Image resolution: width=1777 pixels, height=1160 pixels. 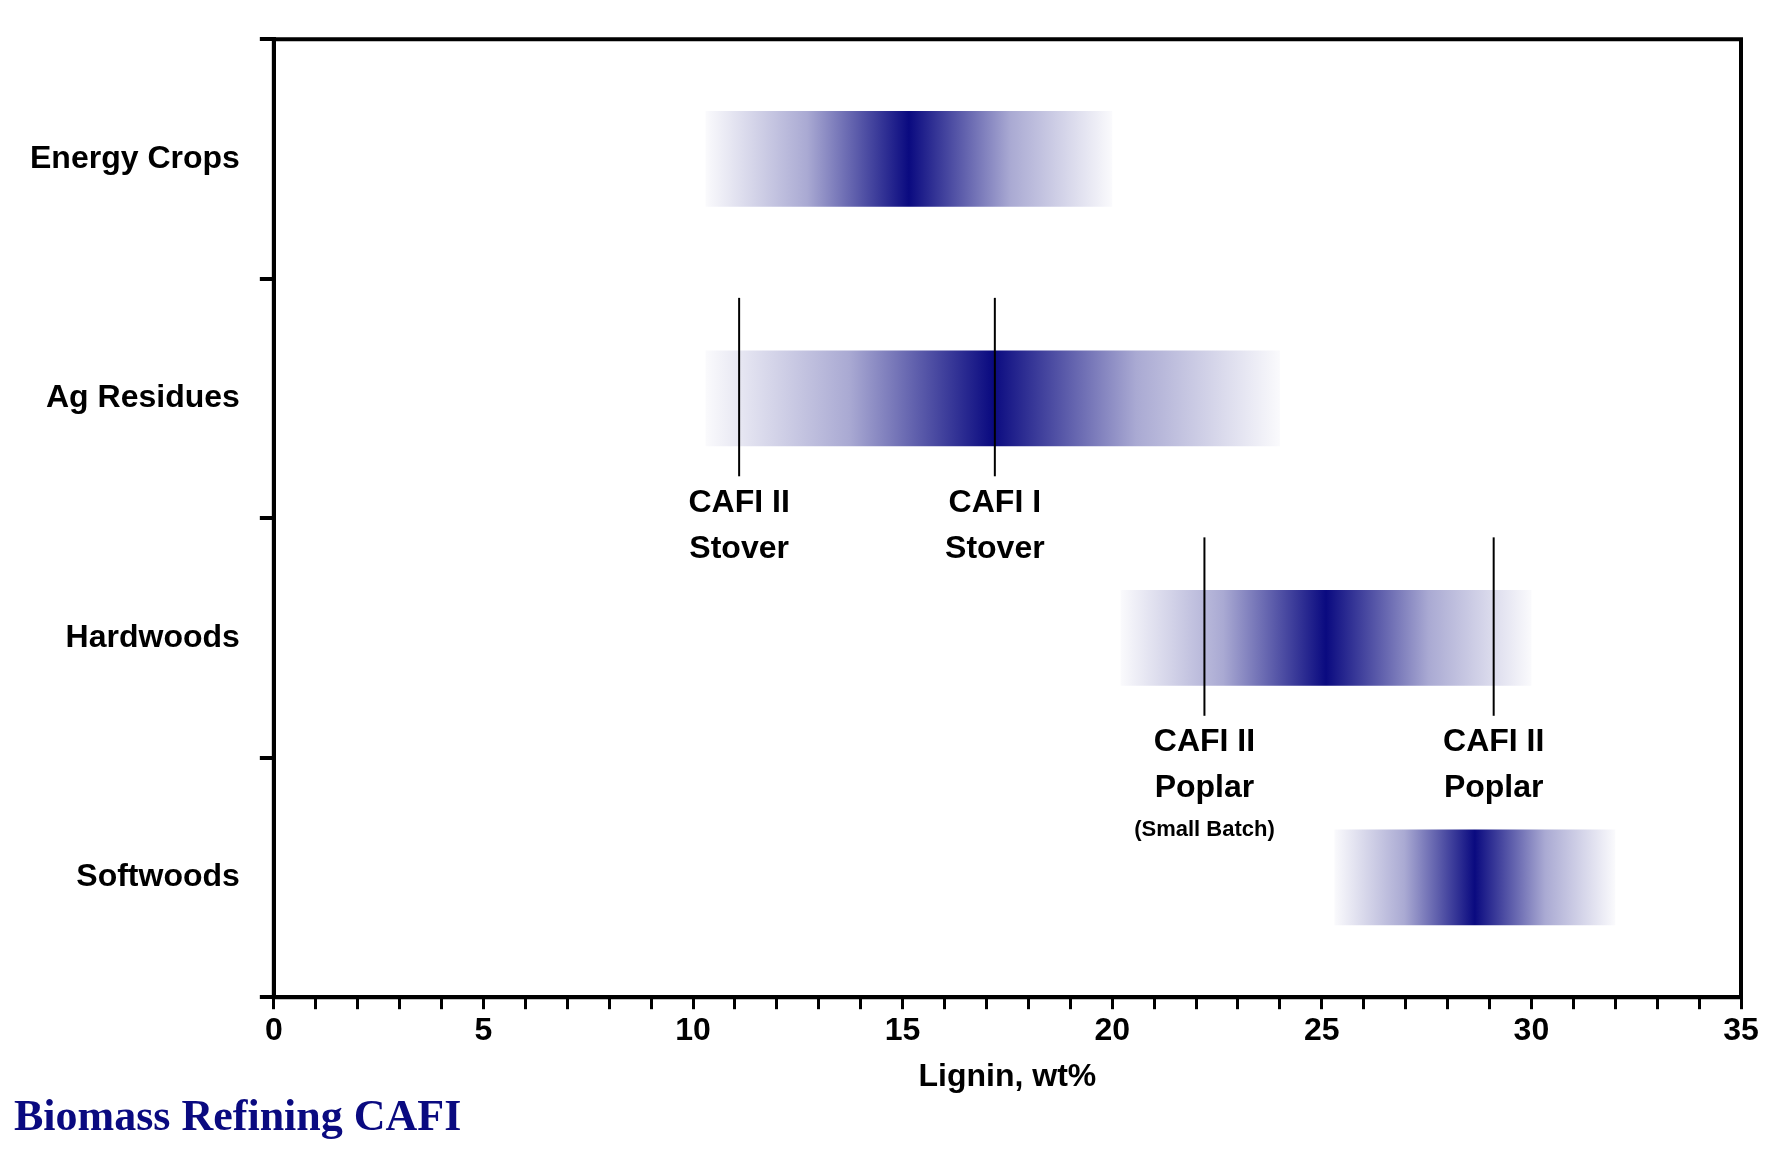 I want to click on text: Biomass Refining CAFI, so click(x=238, y=1115).